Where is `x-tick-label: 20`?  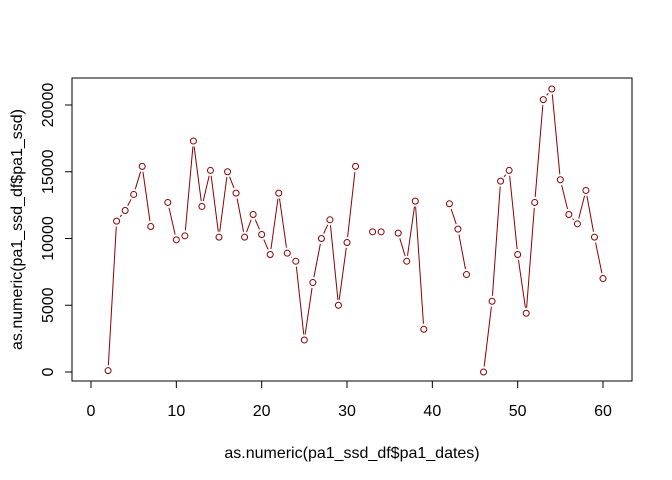 x-tick-label: 20 is located at coordinates (262, 411).